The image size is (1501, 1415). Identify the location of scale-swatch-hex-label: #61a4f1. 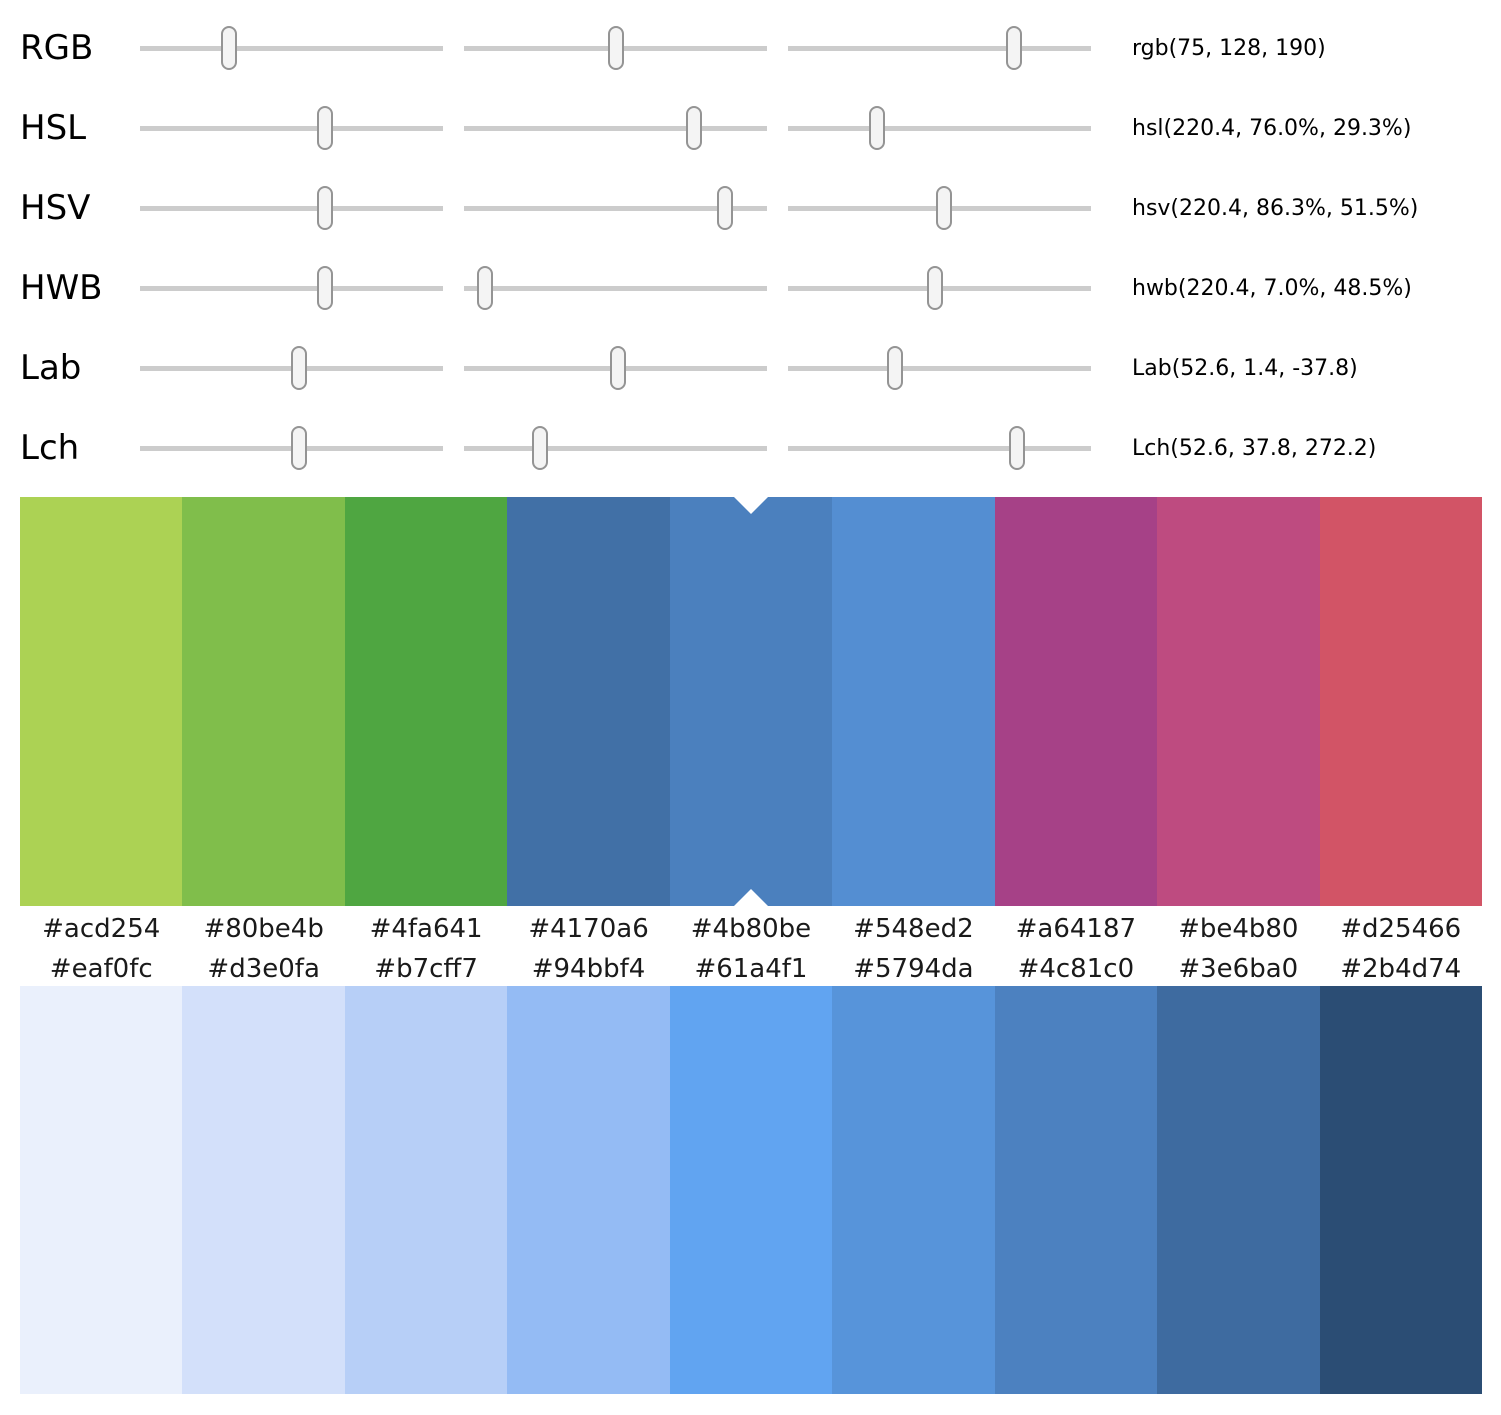
(751, 968).